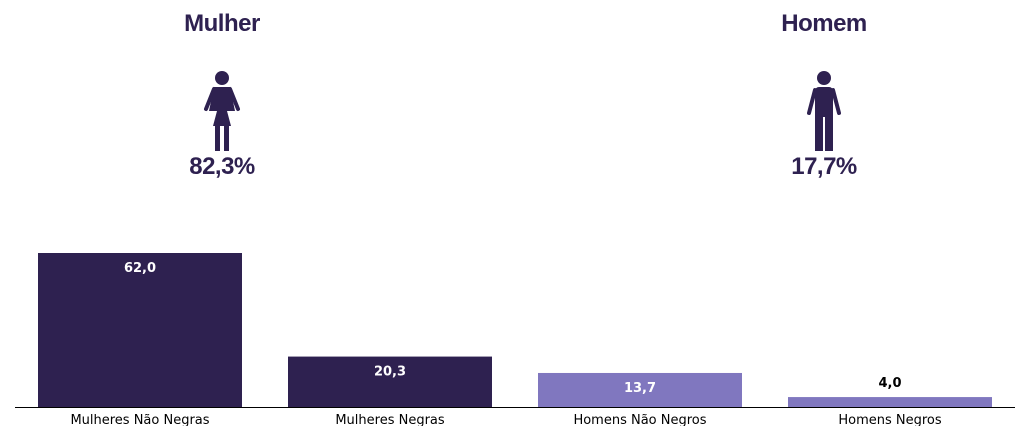 This screenshot has width=1017, height=426. Describe the element at coordinates (140, 268) in the screenshot. I see `bar-value-label-0: 62,0` at that location.